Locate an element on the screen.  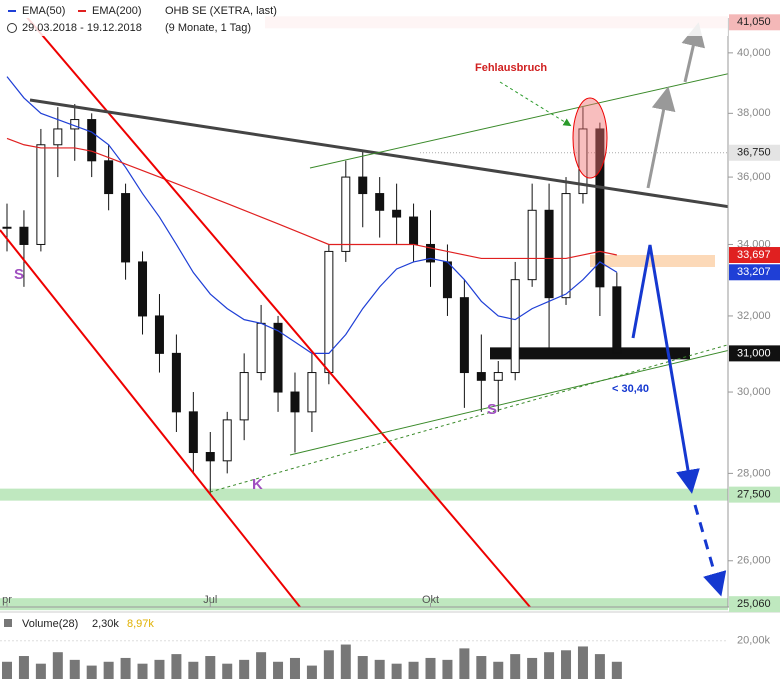
y-tick-label: 32,000 is located at coordinates (754, 316).